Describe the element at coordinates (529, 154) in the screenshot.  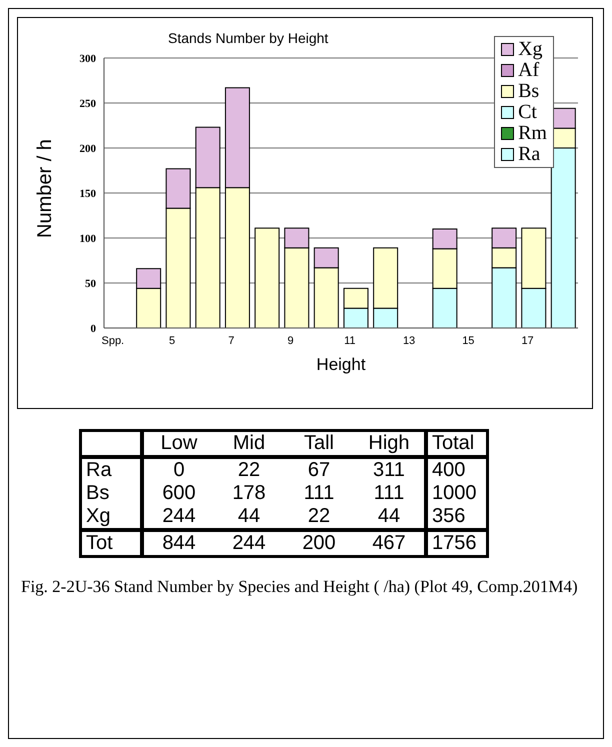
I see `legend-label: Ra` at that location.